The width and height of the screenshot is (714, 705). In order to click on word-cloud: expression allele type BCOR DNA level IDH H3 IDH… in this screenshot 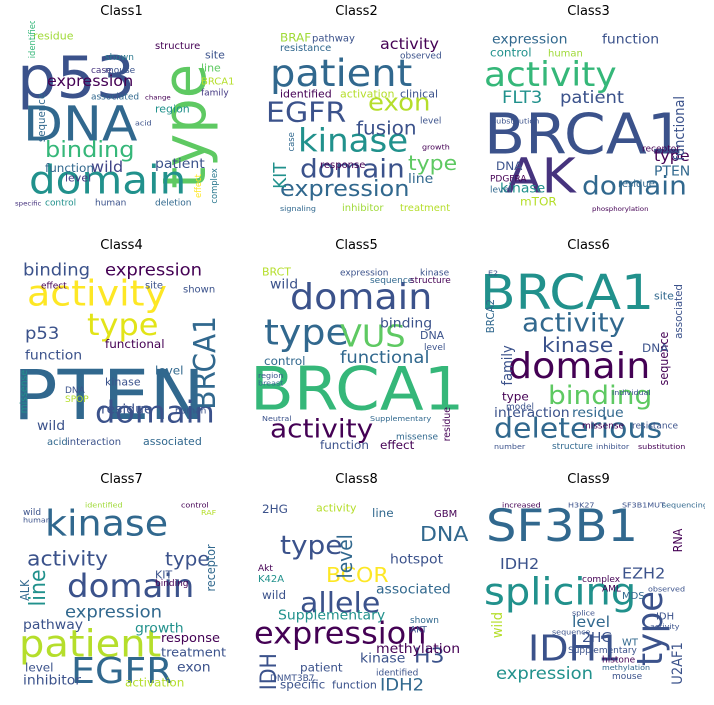, I will do `click(356, 591)`.